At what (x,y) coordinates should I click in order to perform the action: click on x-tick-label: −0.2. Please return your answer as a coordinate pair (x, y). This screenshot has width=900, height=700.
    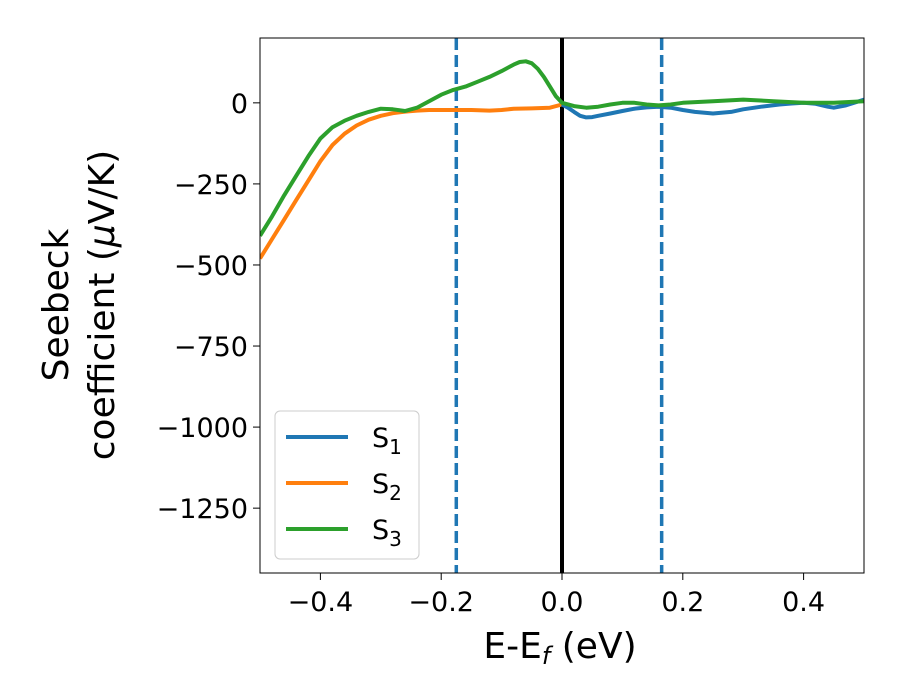
    Looking at the image, I should click on (441, 602).